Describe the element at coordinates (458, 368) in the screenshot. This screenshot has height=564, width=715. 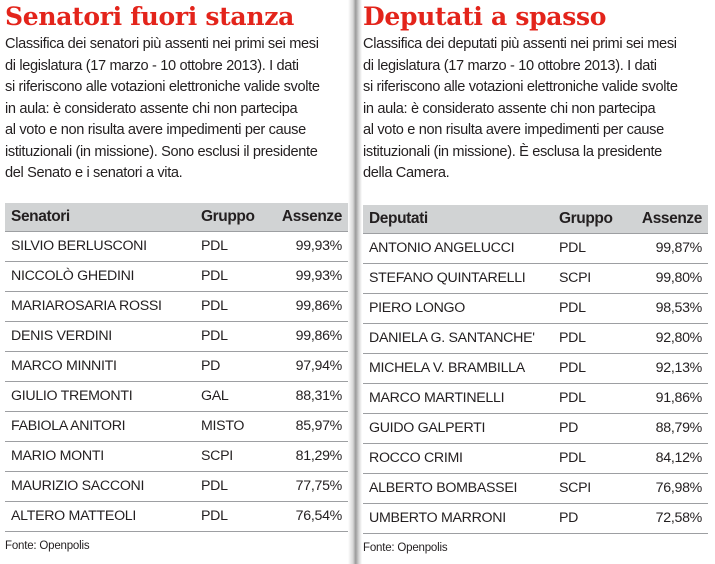
I see `deputy-name: MICHELA V. BRAMBILLA` at that location.